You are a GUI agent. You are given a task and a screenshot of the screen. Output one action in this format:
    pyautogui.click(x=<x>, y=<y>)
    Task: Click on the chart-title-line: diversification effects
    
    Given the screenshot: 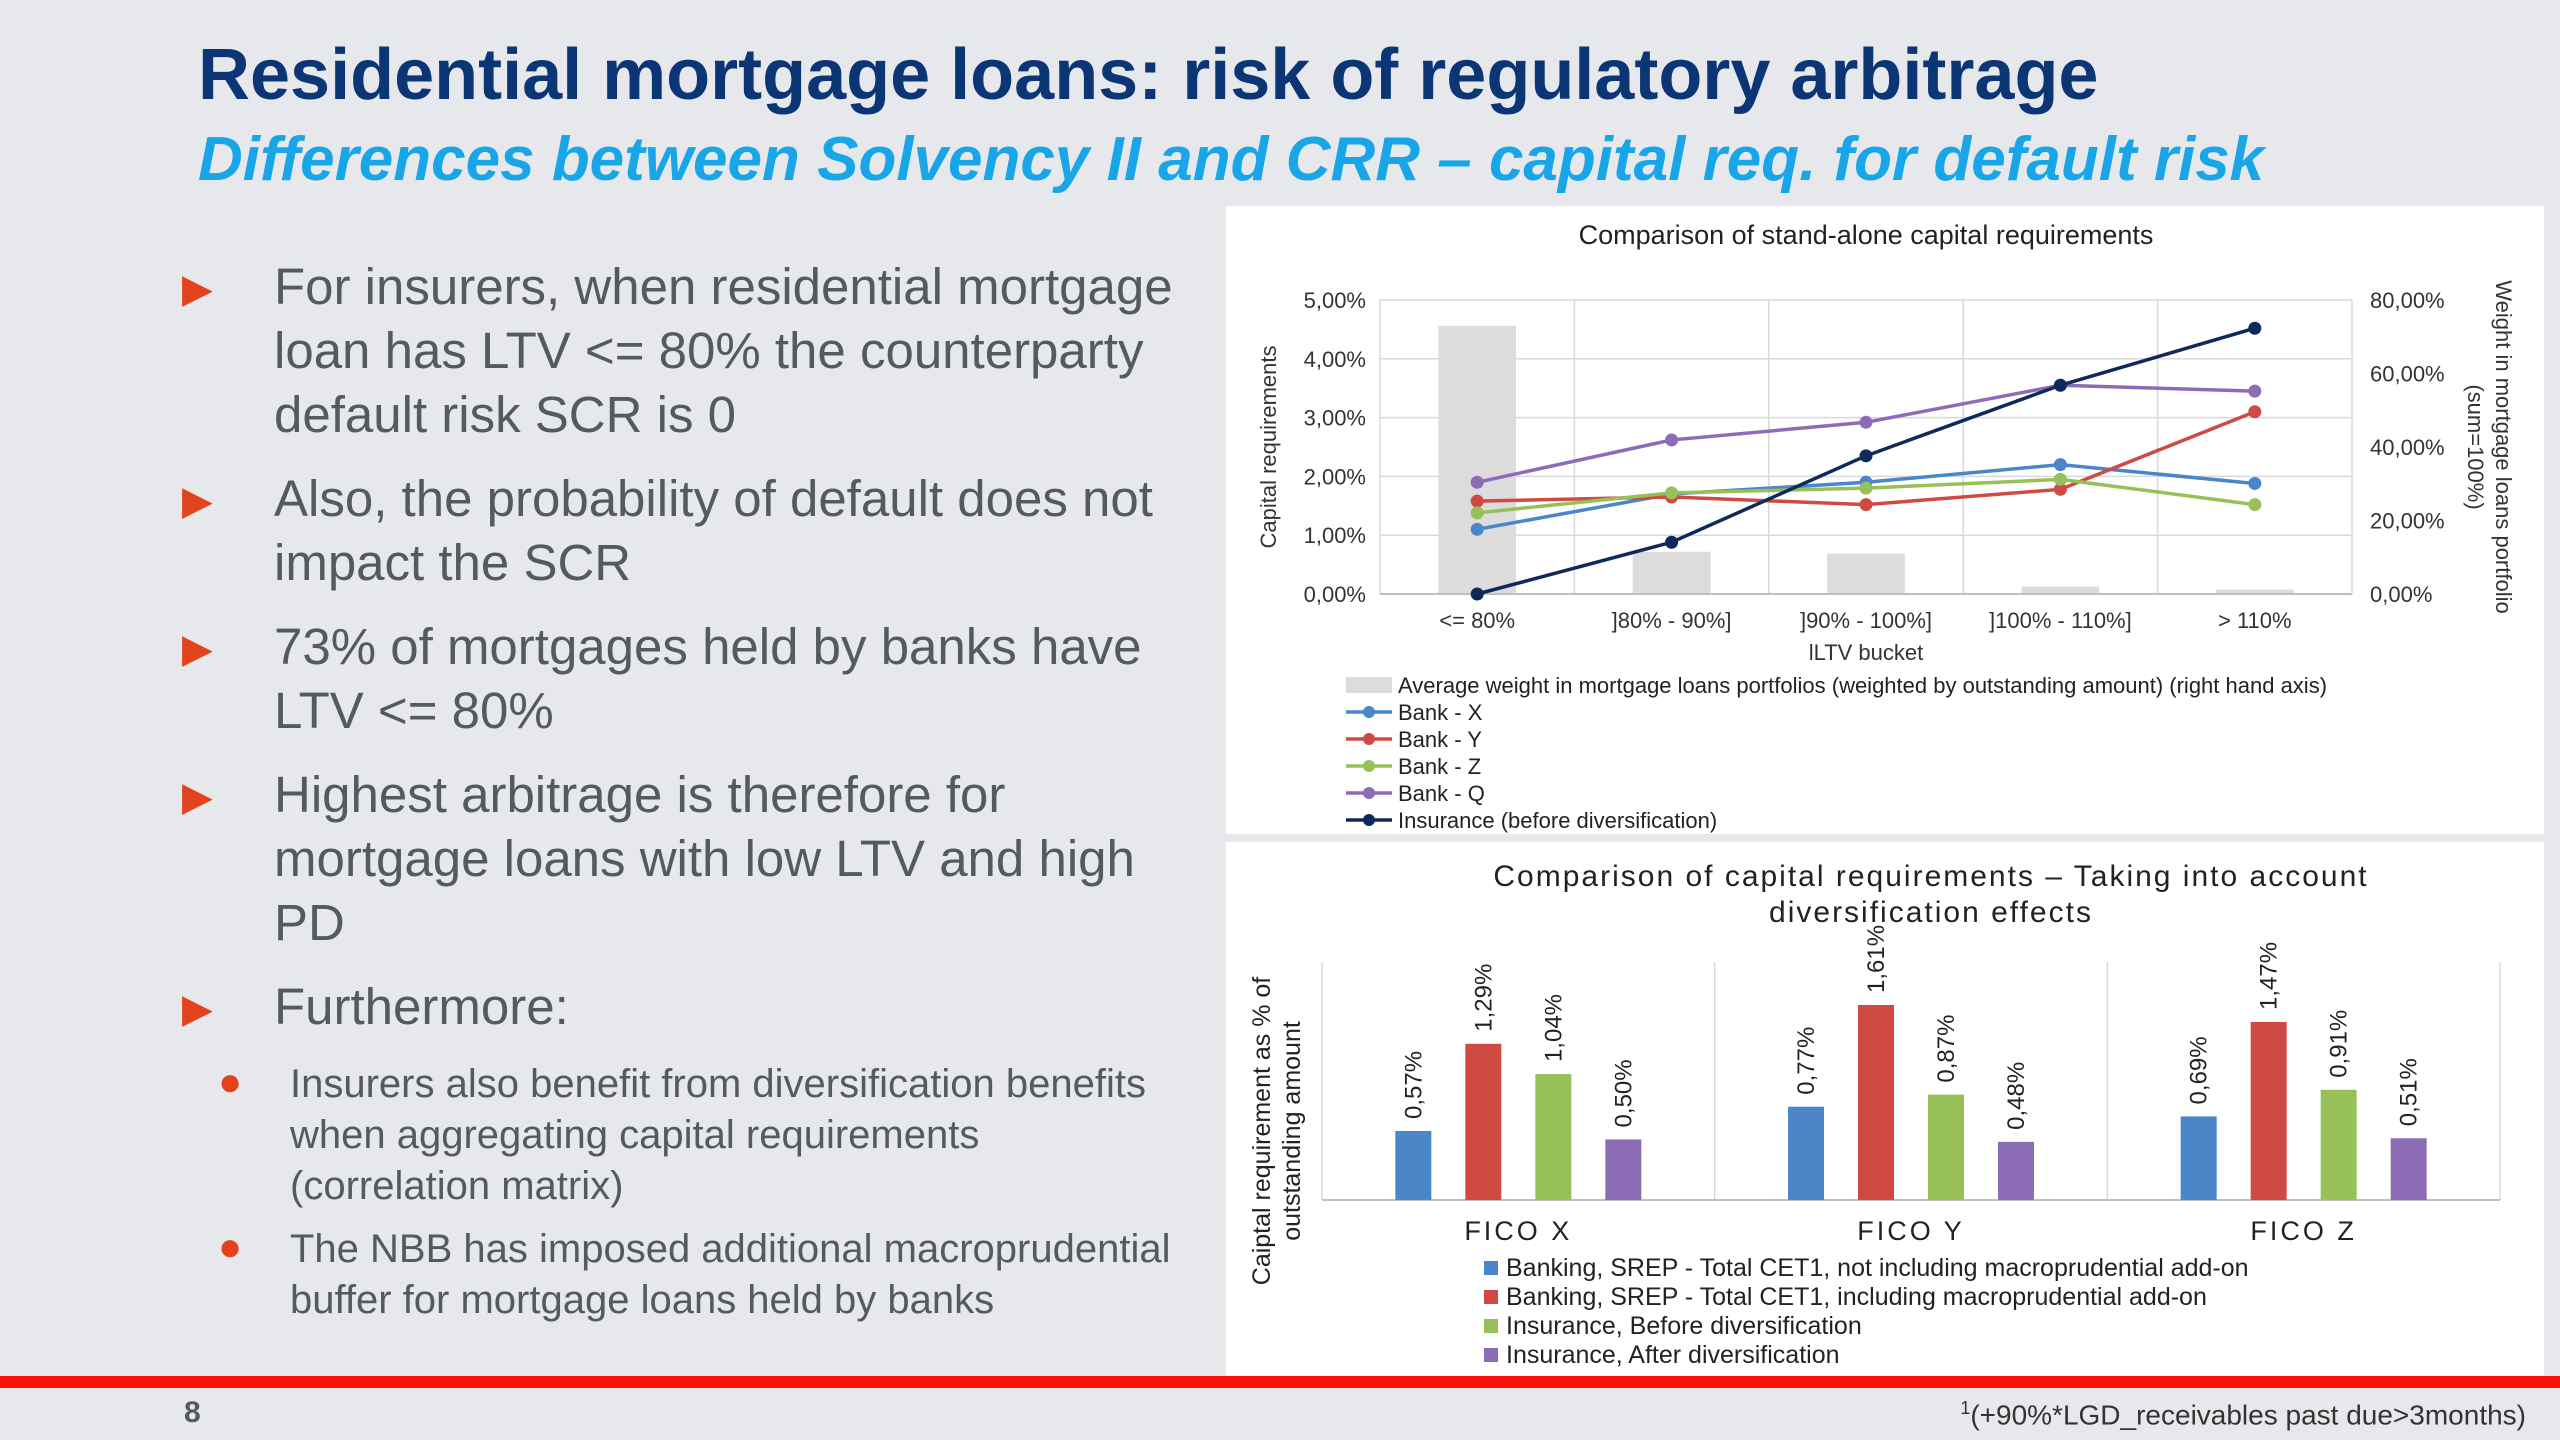 What is the action you would take?
    pyautogui.click(x=1931, y=912)
    